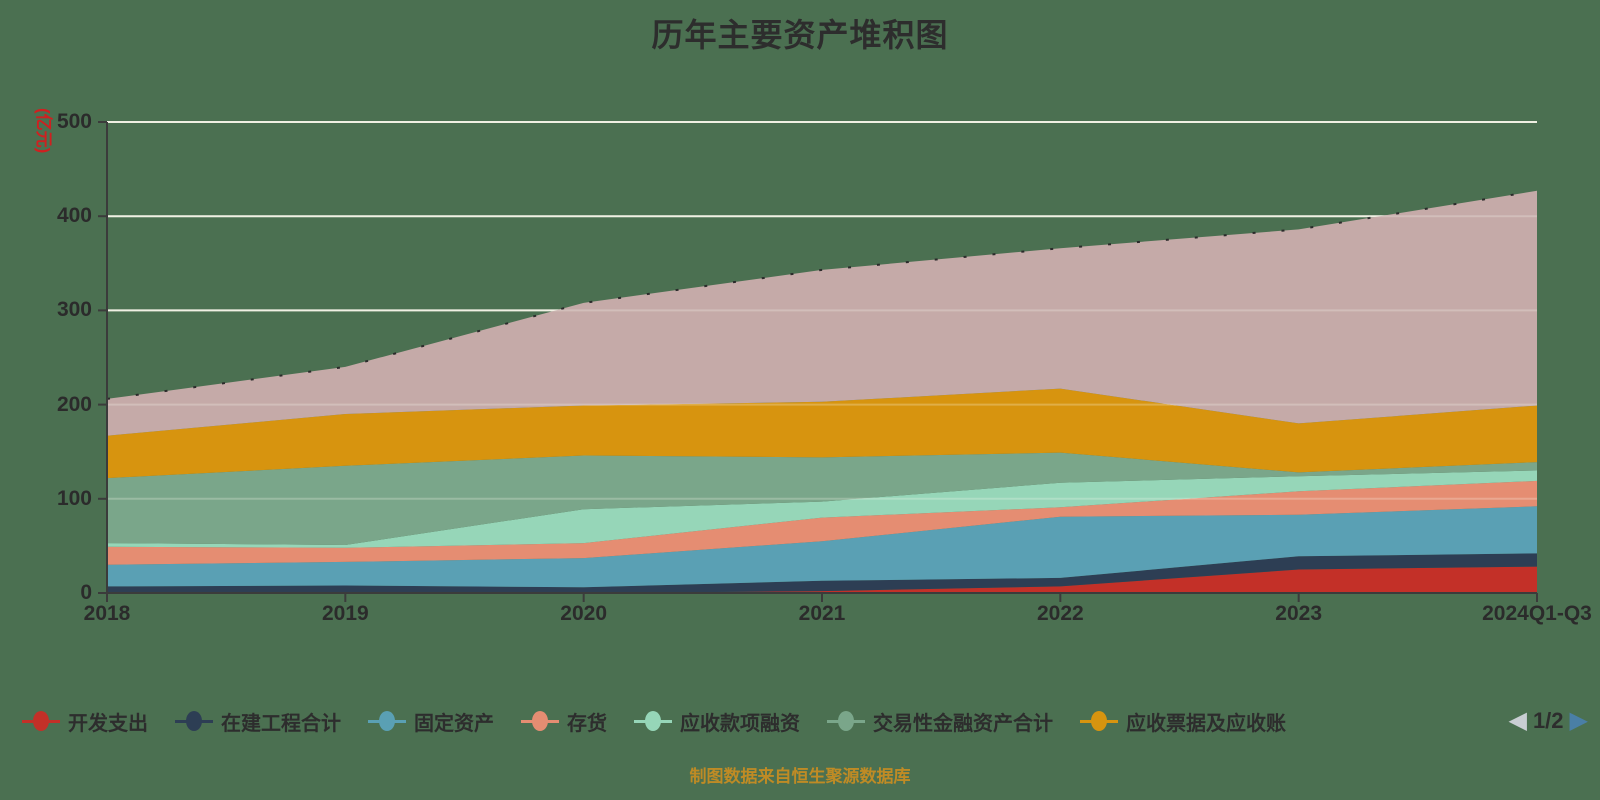  I want to click on legend-item-应收票据及应收账: 应收票据及应收账, so click(1183, 721).